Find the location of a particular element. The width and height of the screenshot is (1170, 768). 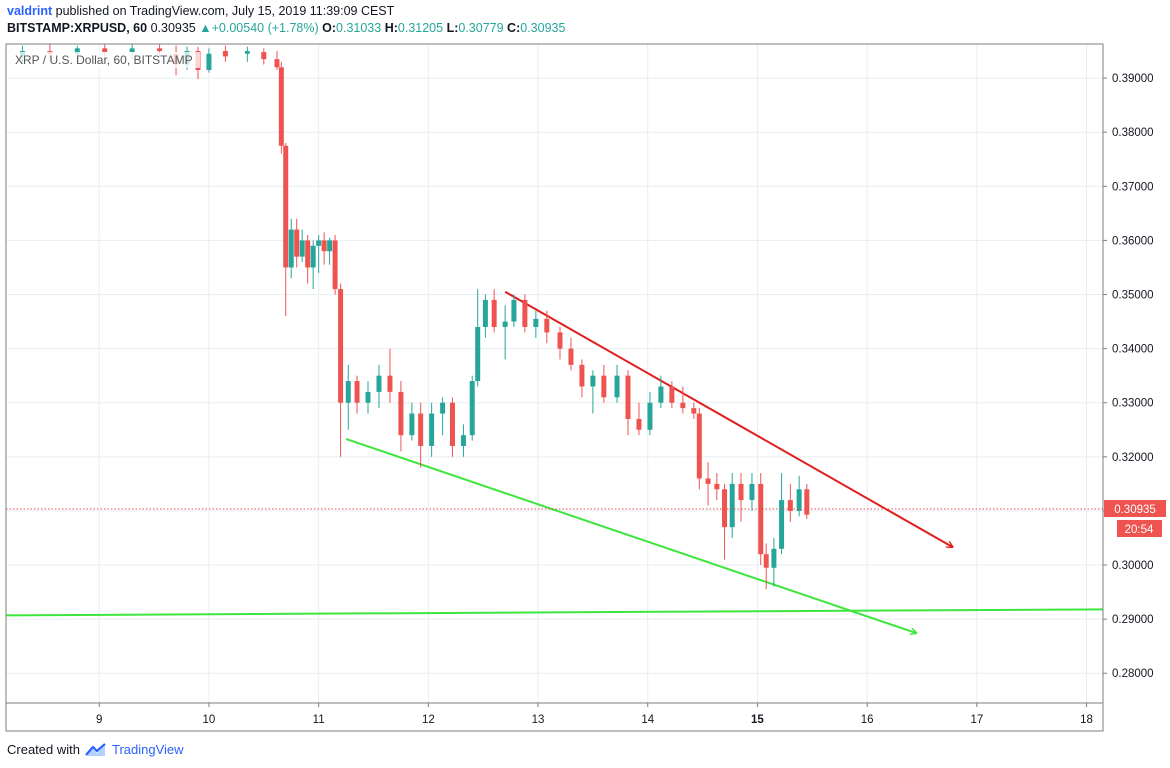

tradingview-brand: TradingView is located at coordinates (147, 749).